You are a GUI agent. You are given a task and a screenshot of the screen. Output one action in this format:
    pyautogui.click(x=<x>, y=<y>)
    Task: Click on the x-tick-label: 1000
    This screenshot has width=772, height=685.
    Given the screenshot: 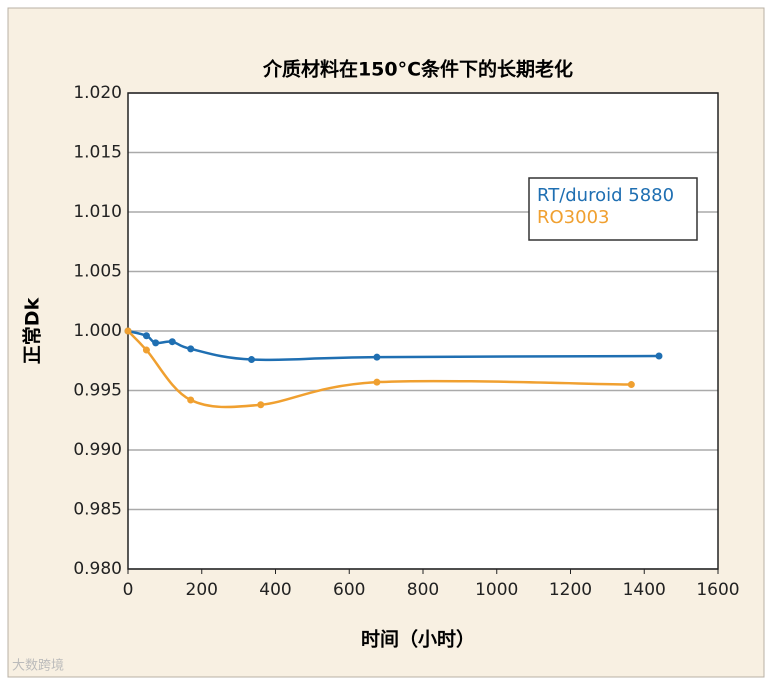 What is the action you would take?
    pyautogui.click(x=496, y=590)
    